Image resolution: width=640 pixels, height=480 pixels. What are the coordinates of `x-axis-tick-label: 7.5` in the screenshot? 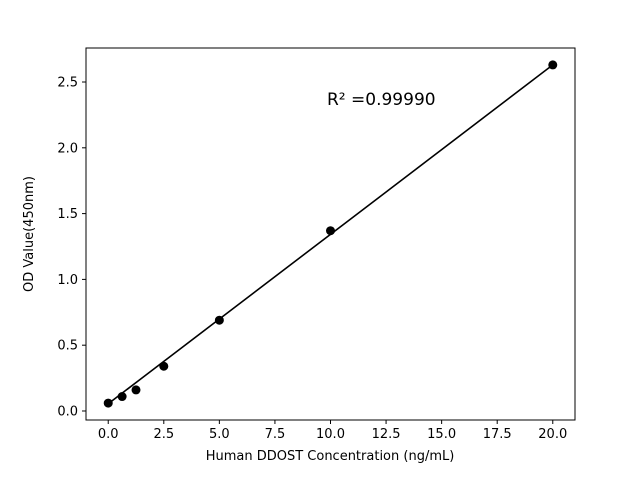 It's located at (275, 434).